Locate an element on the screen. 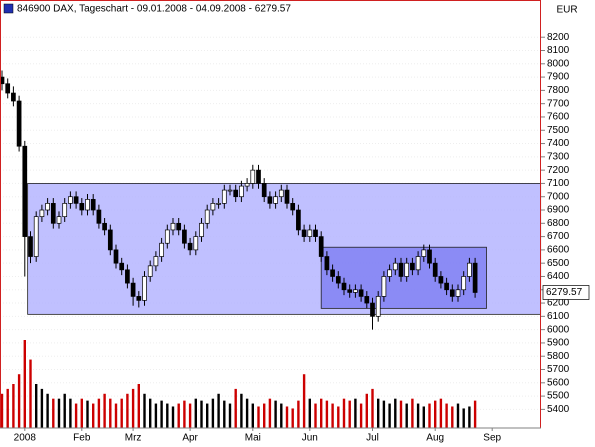 This screenshot has width=595, height=447. y-tick-label: 7300 is located at coordinates (558, 156).